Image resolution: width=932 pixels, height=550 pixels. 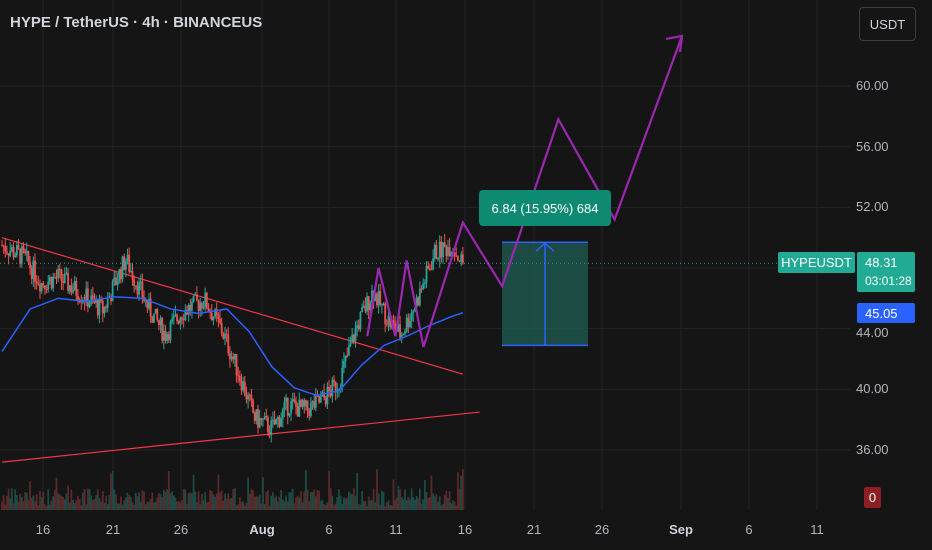 I want to click on trendline-lower, so click(x=240, y=437).